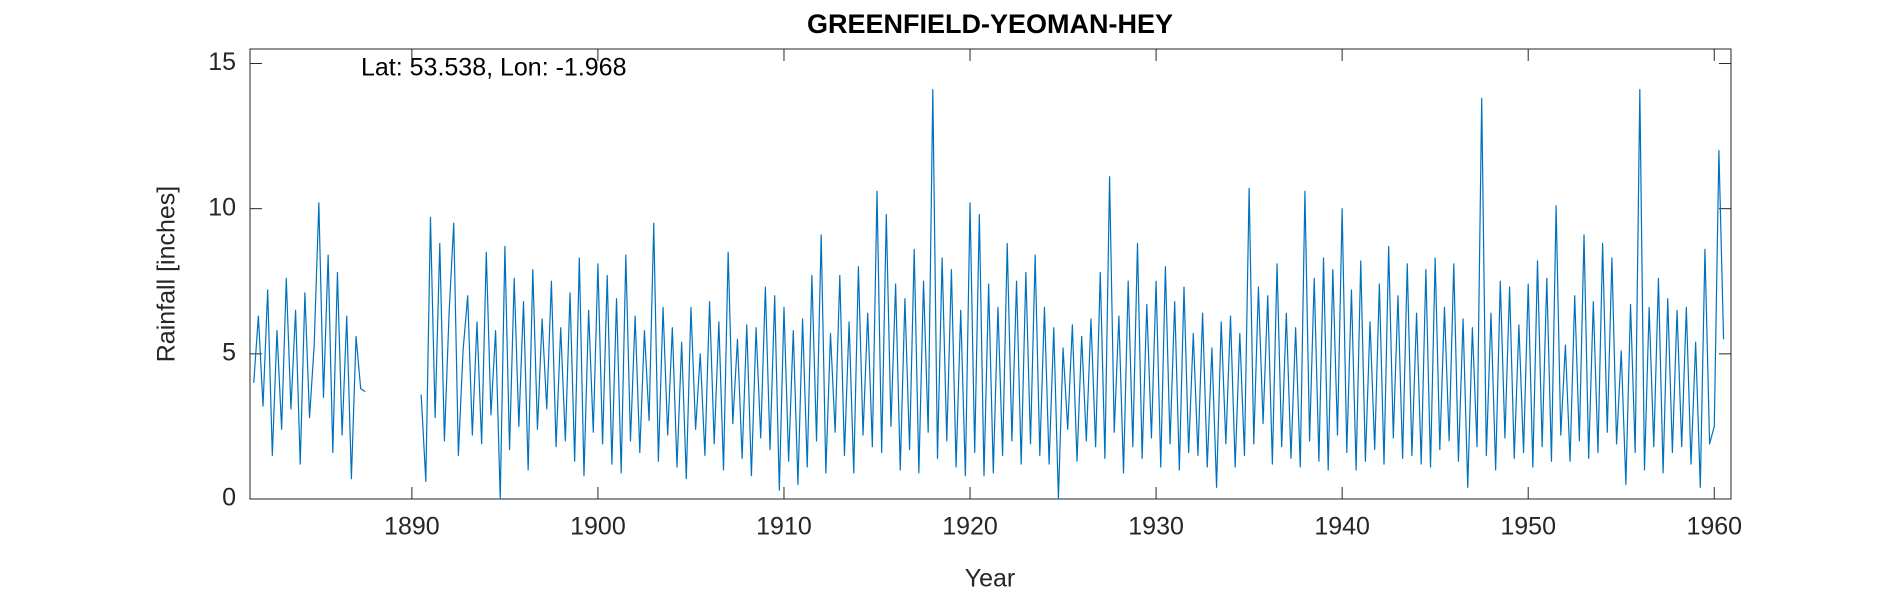 Image resolution: width=1890 pixels, height=596 pixels. I want to click on chart-title: GREENFIELD-YEOMAN-HEY, so click(990, 24).